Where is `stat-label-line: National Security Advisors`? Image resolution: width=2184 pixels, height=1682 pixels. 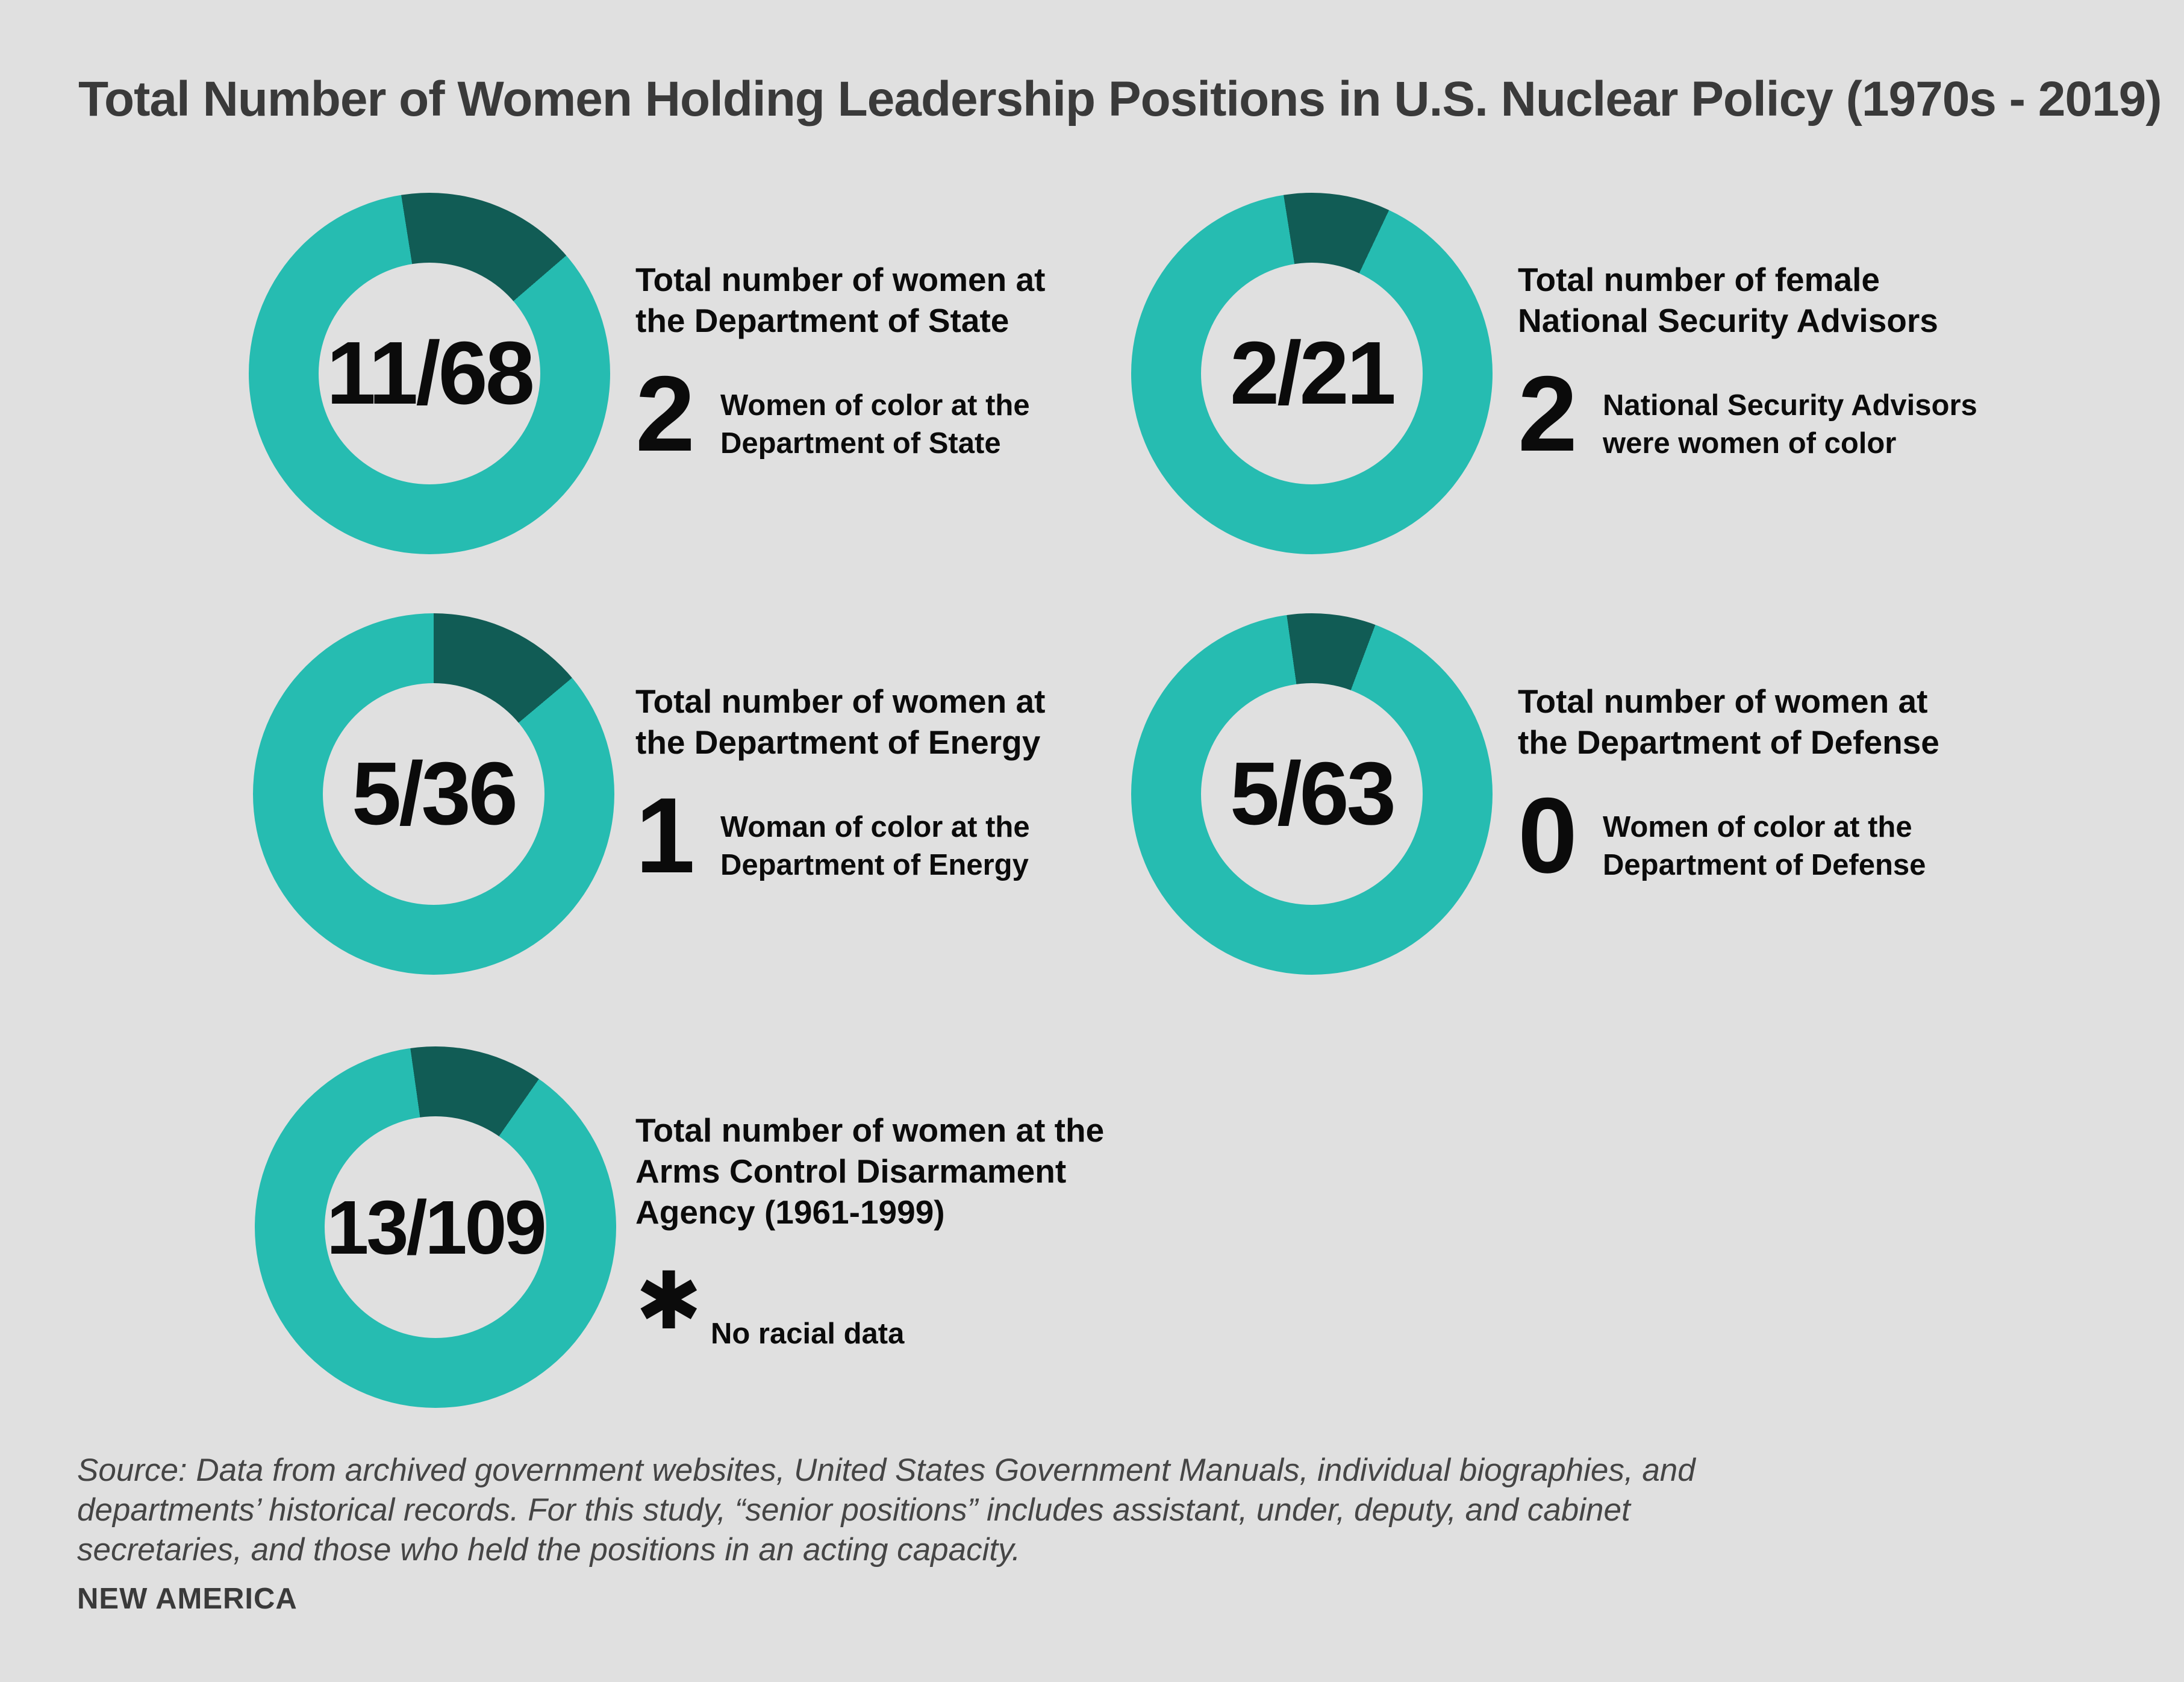
stat-label-line: National Security Advisors is located at coordinates (1790, 405).